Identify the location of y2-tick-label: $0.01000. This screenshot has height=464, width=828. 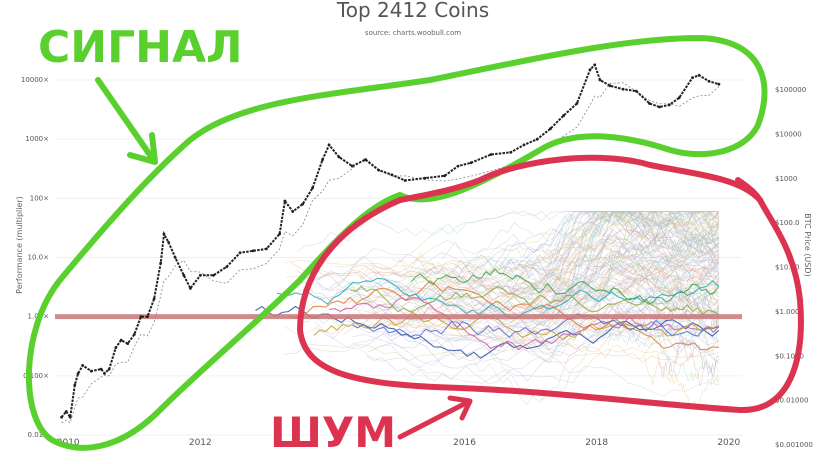
(791, 401).